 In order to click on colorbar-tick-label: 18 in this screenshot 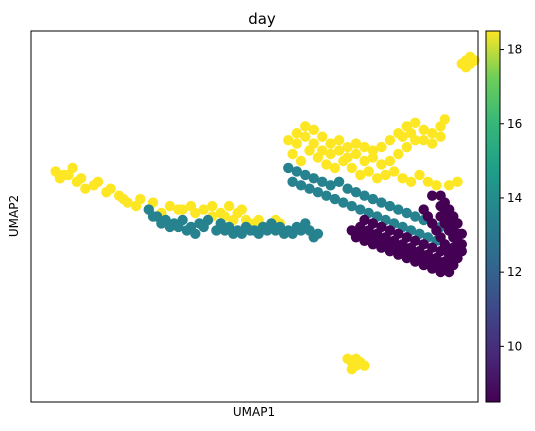, I will do `click(514, 50)`.